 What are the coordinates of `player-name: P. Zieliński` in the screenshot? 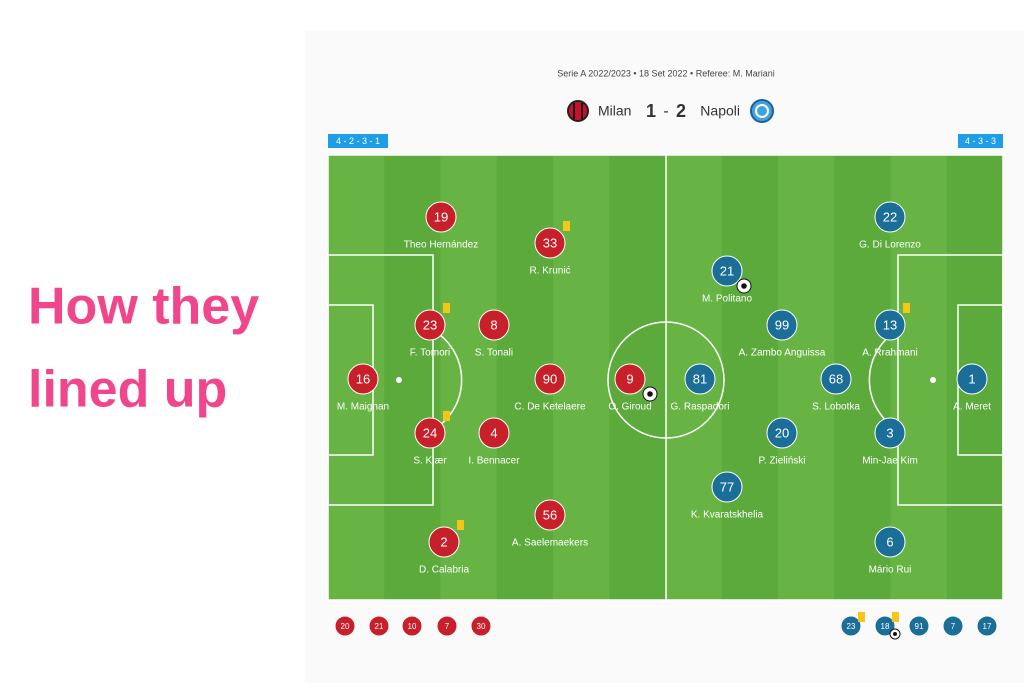 It's located at (781, 461).